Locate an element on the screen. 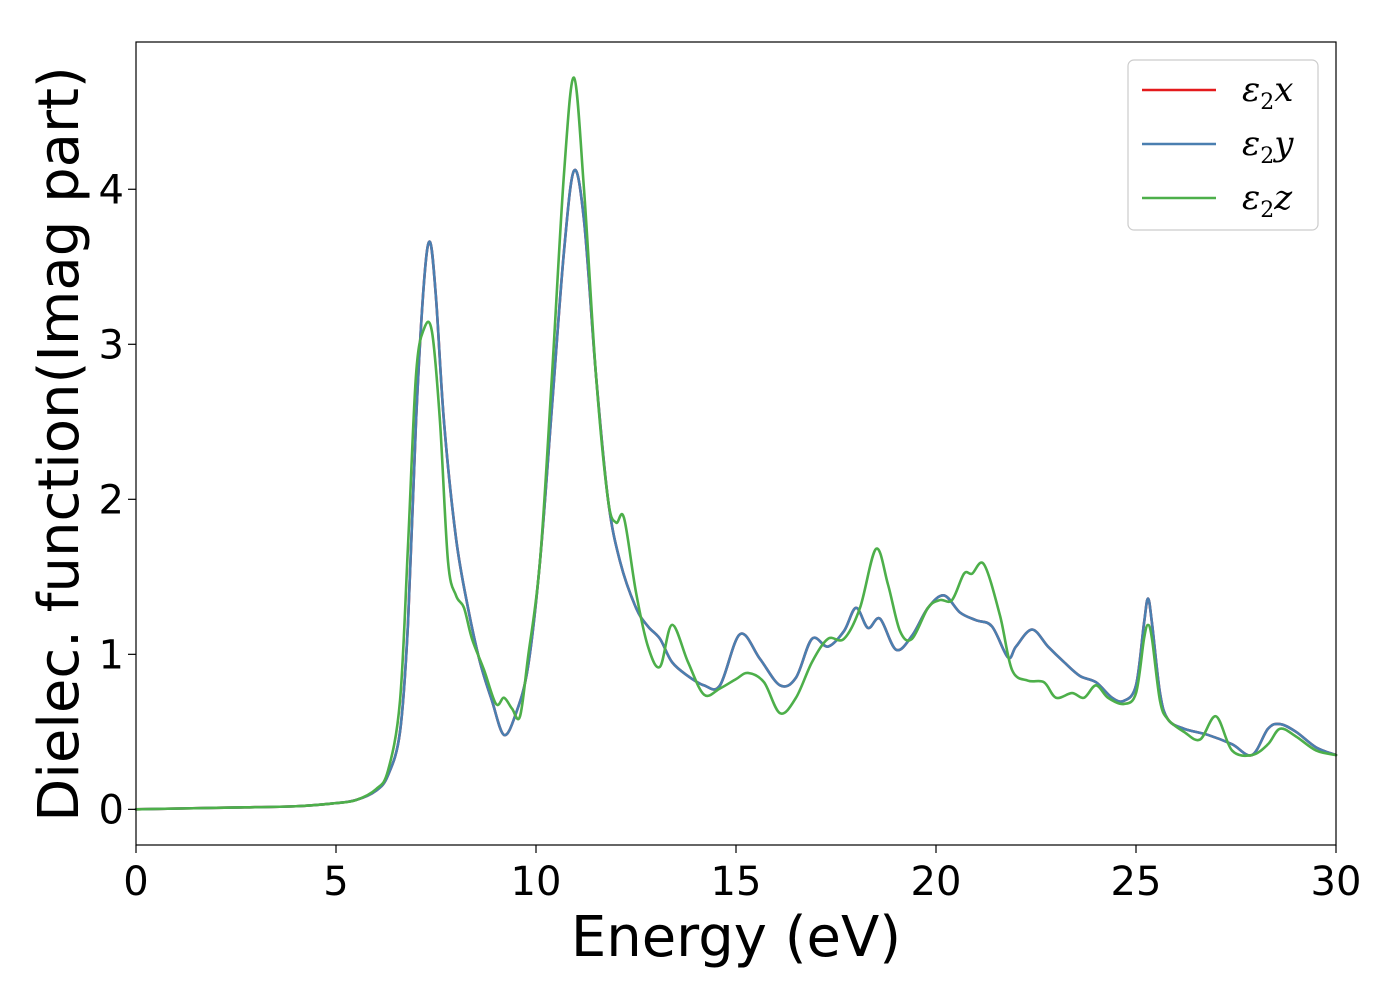  y-axis-ticks: 0 1 2 3 4 is located at coordinates (117, 500).